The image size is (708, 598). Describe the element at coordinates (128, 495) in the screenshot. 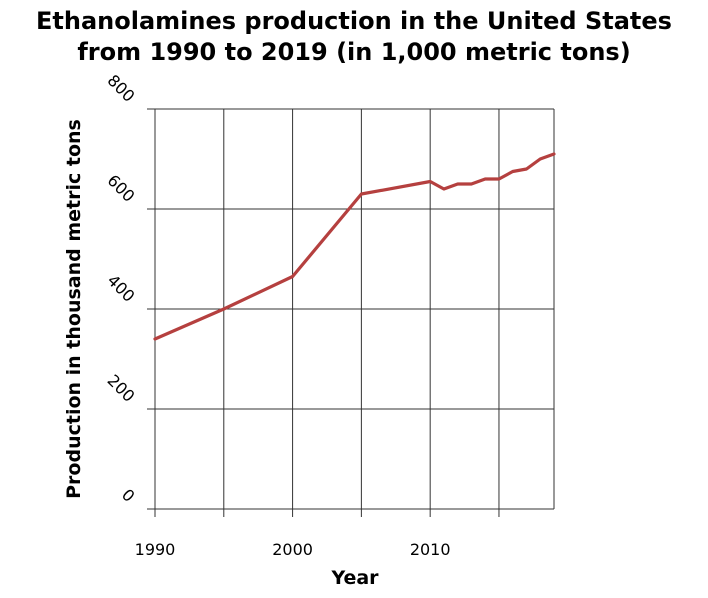

I see `y-tick-label: 0` at that location.